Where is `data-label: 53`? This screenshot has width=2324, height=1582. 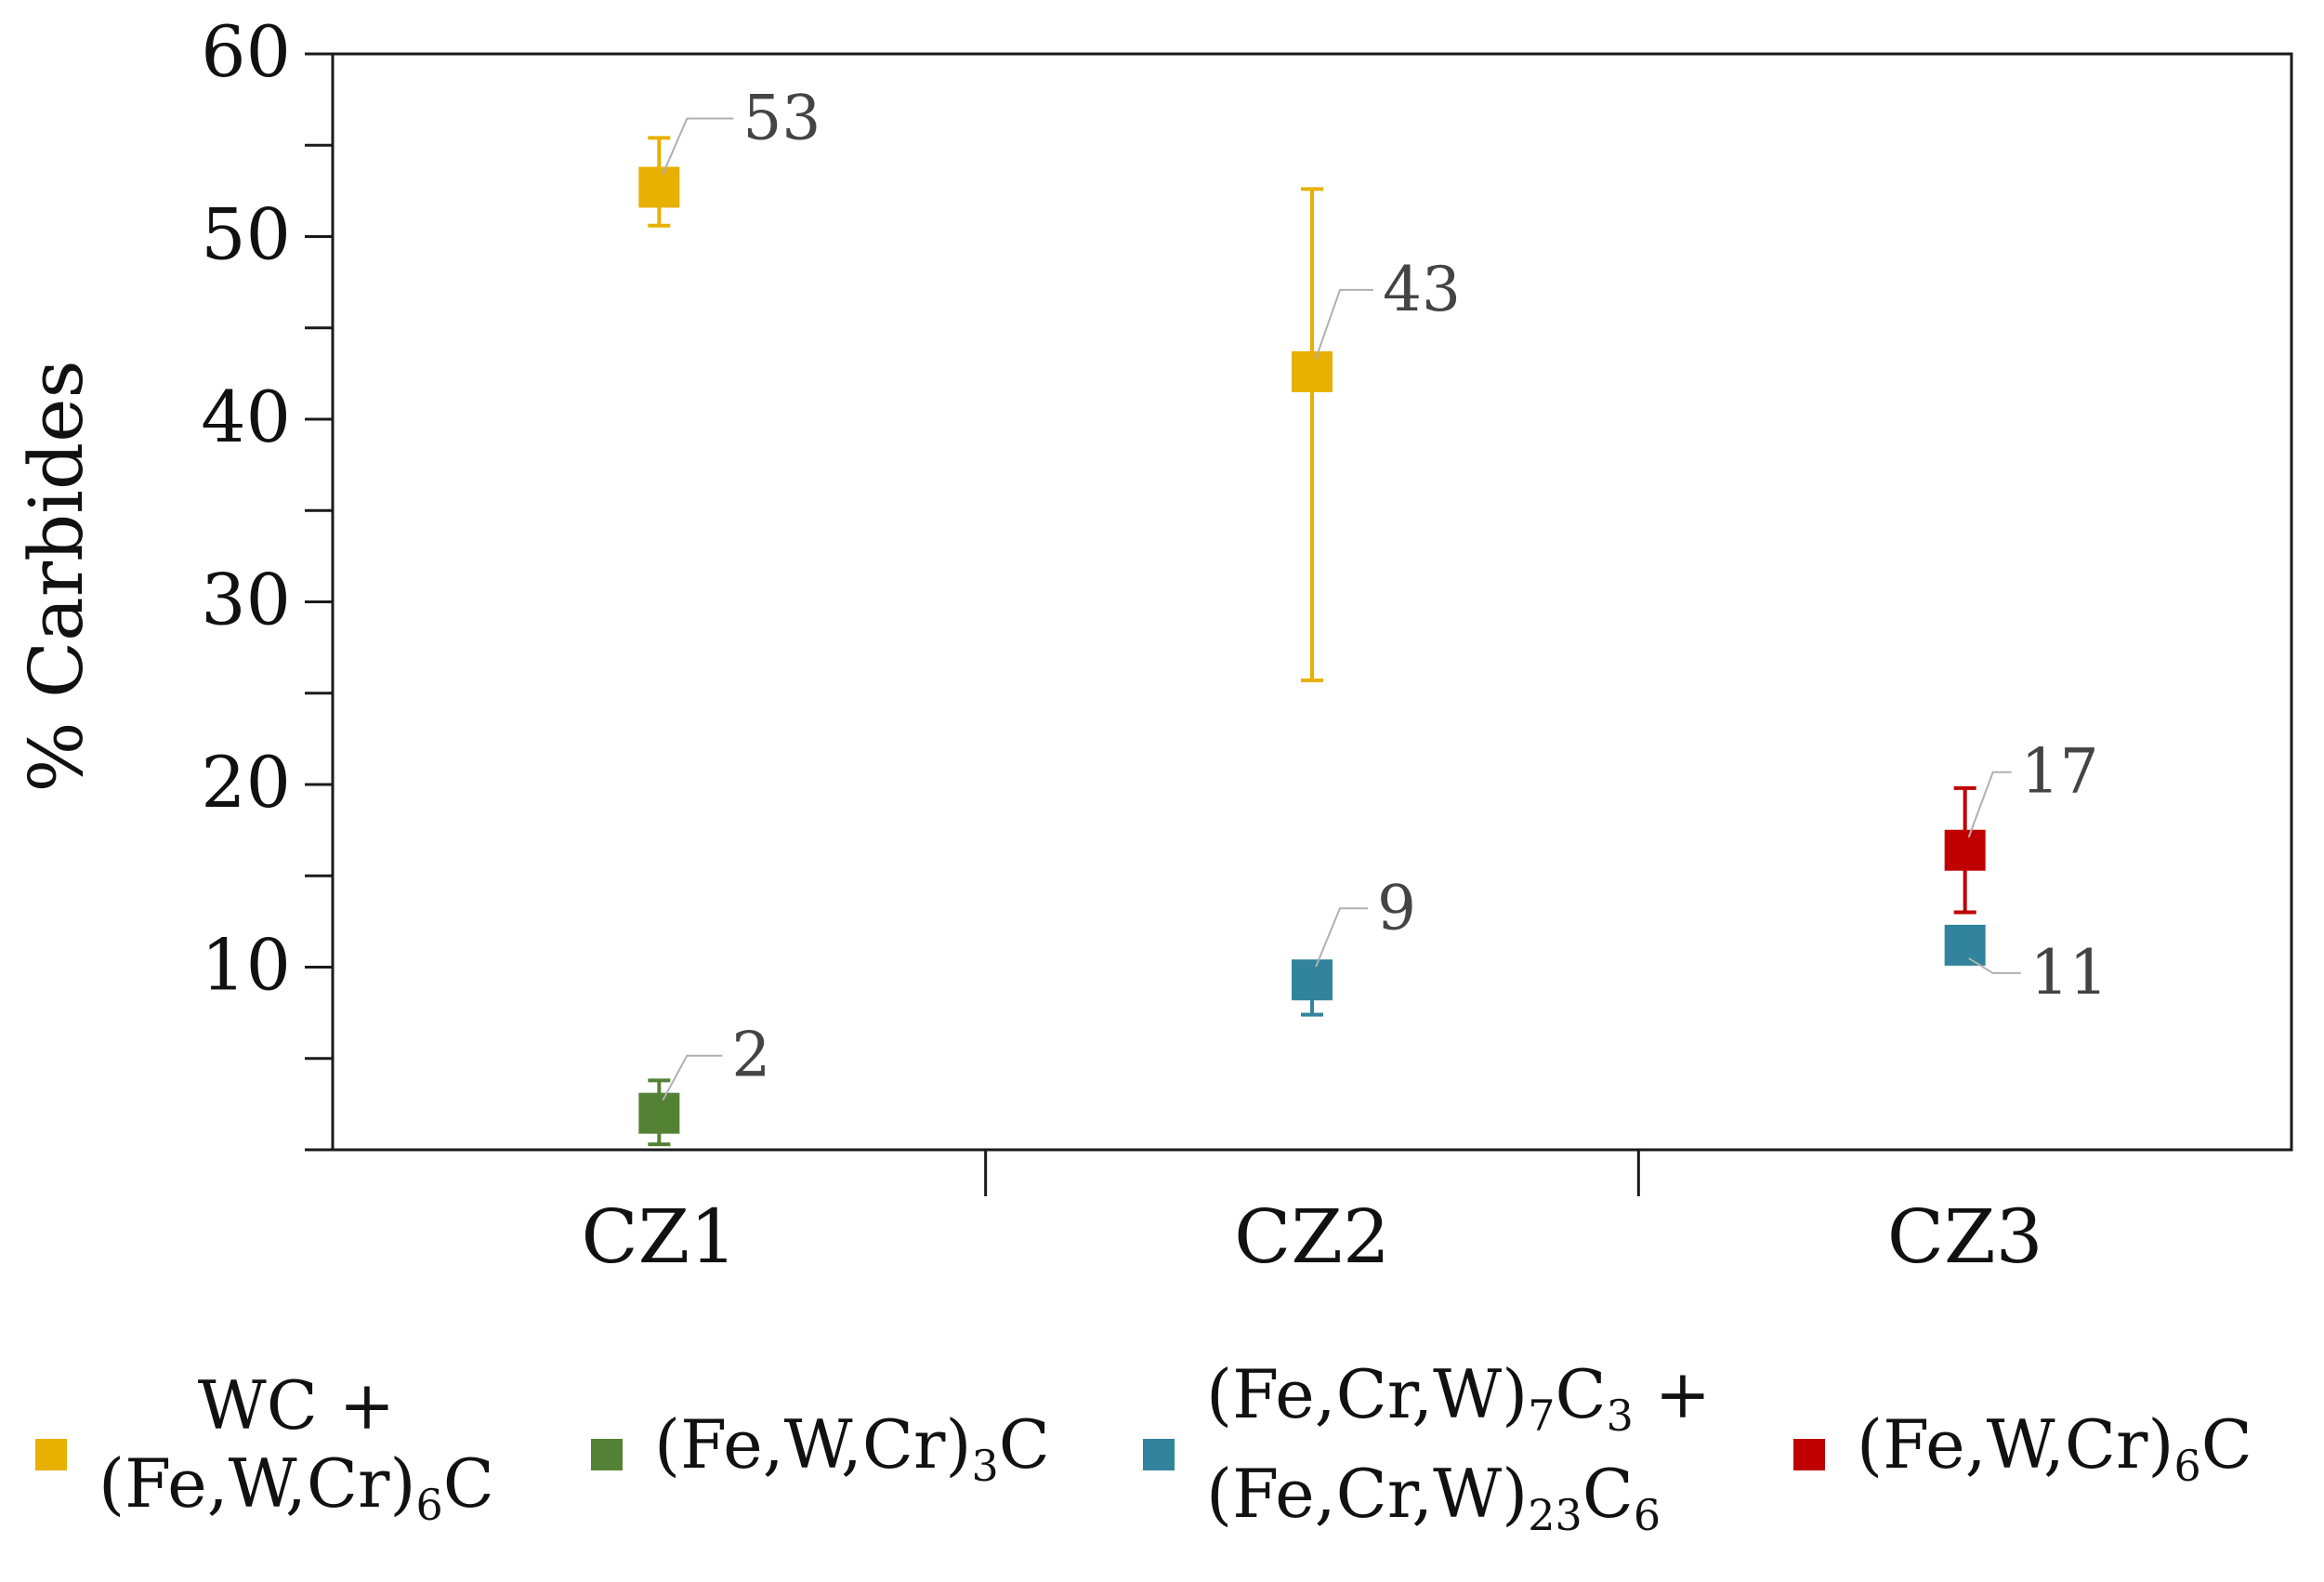 data-label: 53 is located at coordinates (782, 118).